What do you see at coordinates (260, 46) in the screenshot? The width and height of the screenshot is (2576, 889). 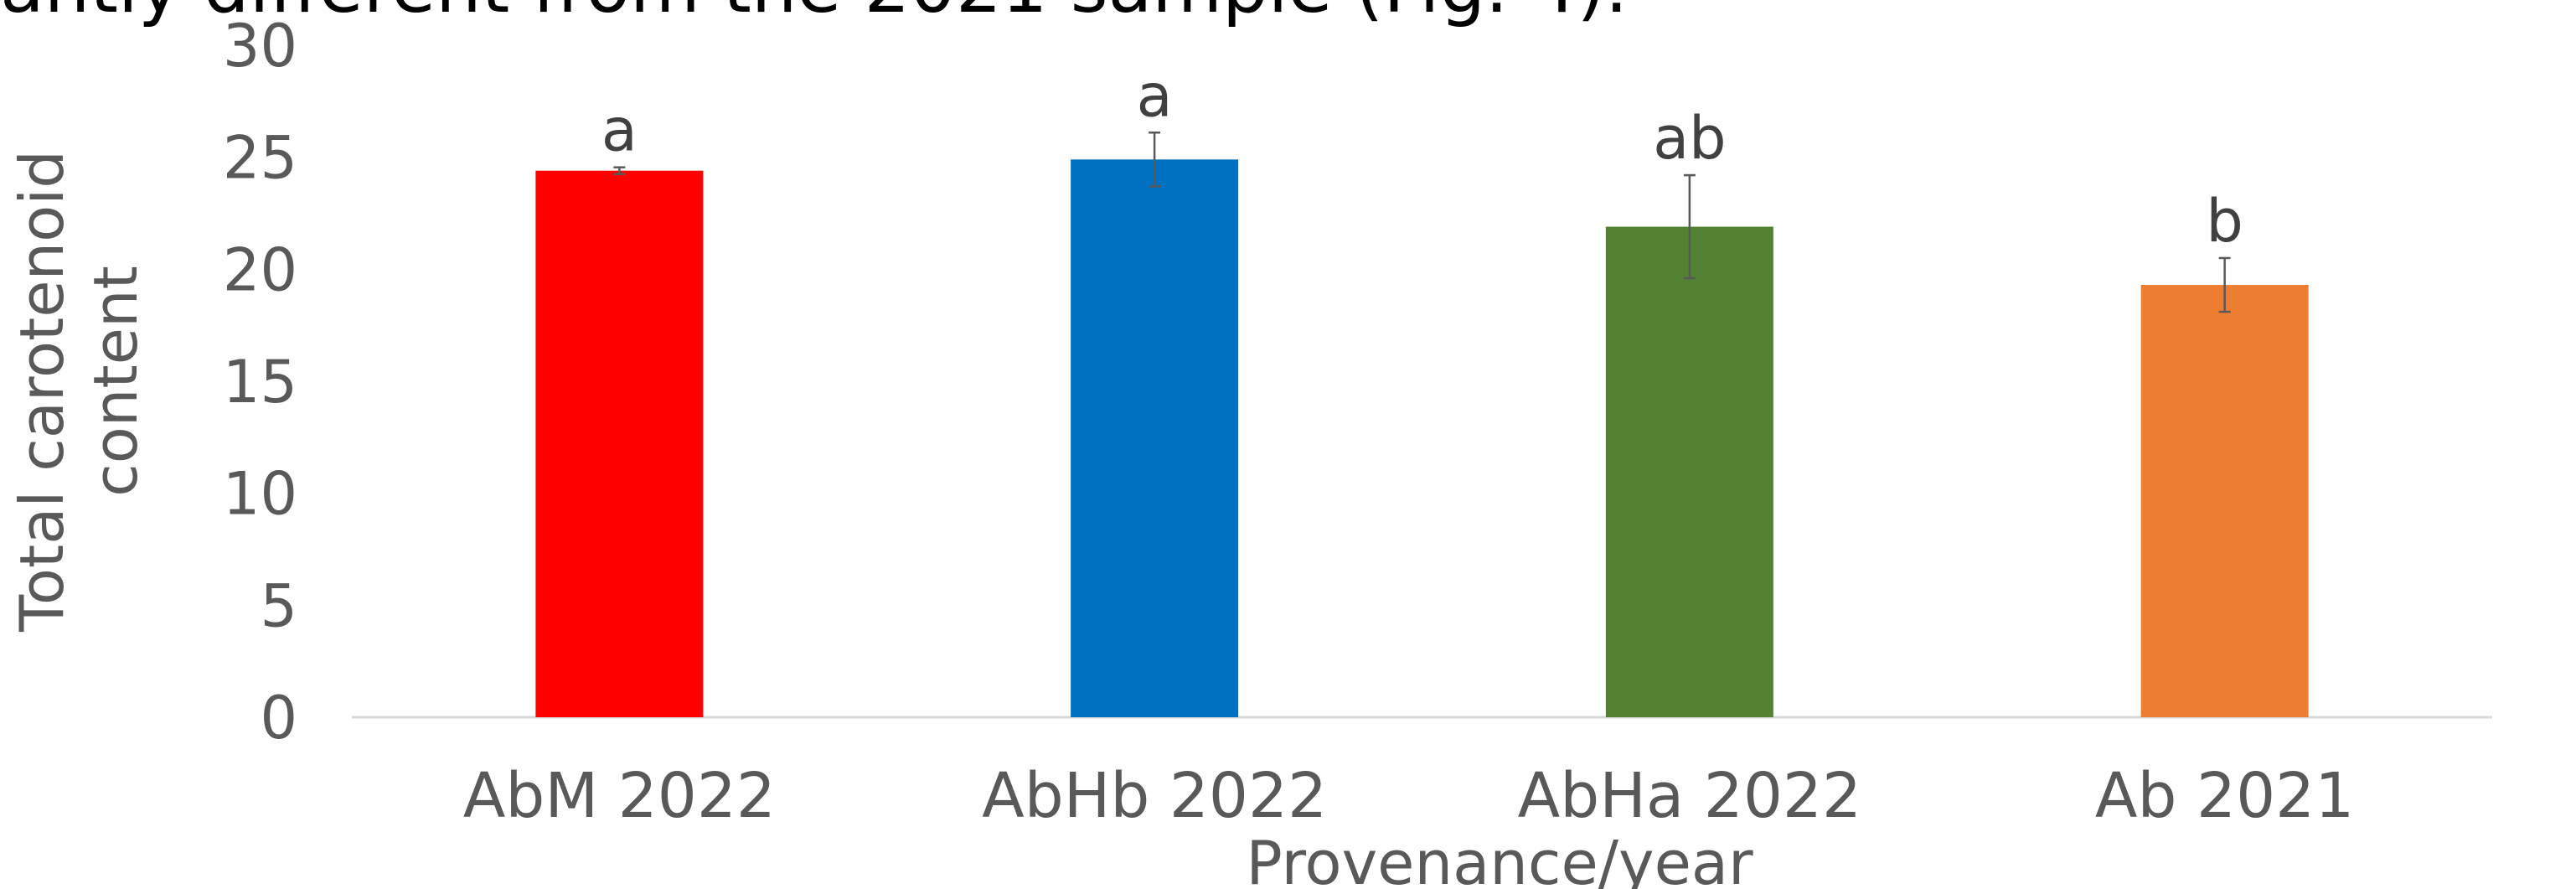 I see `y-tick-label: 30` at bounding box center [260, 46].